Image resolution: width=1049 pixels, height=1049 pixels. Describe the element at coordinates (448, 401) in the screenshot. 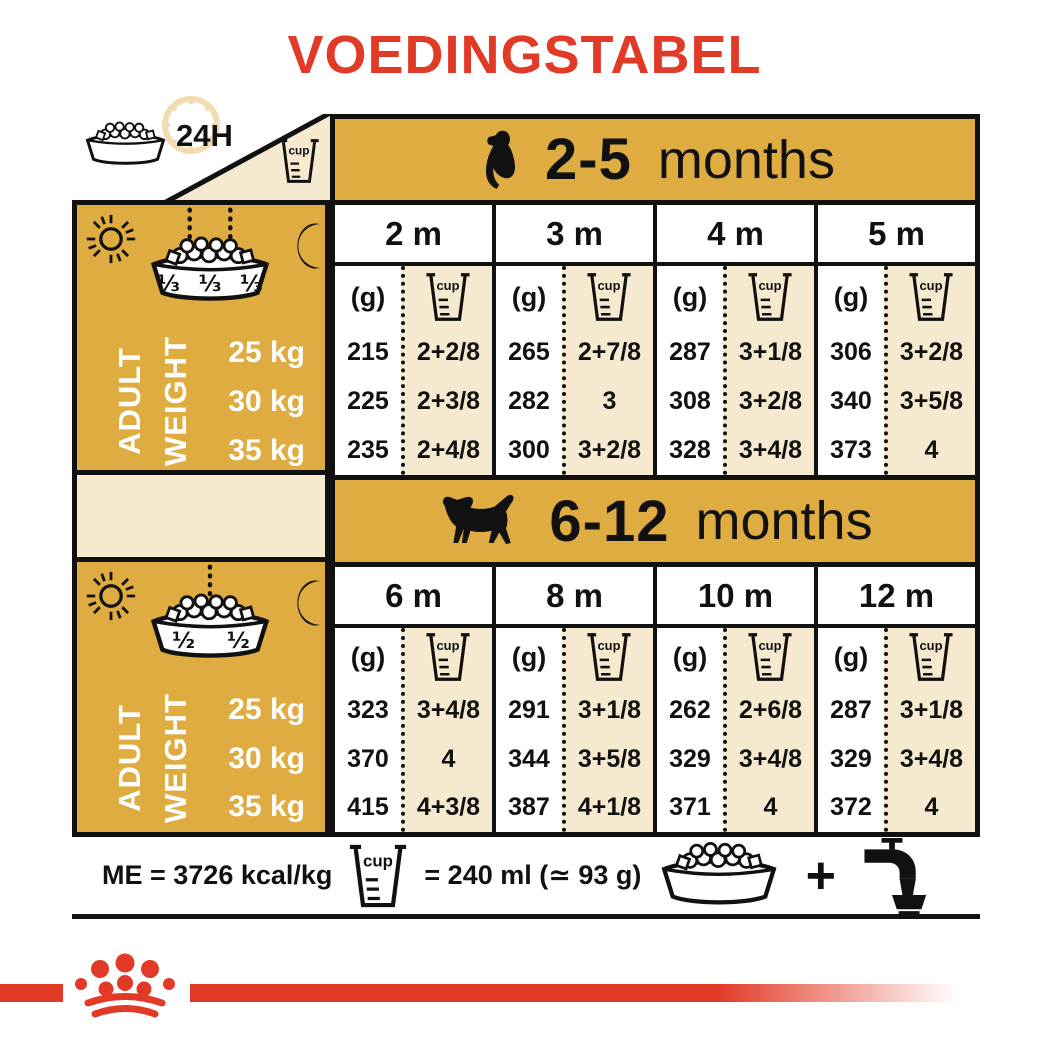

I see `cup-value: 2+3/8` at that location.